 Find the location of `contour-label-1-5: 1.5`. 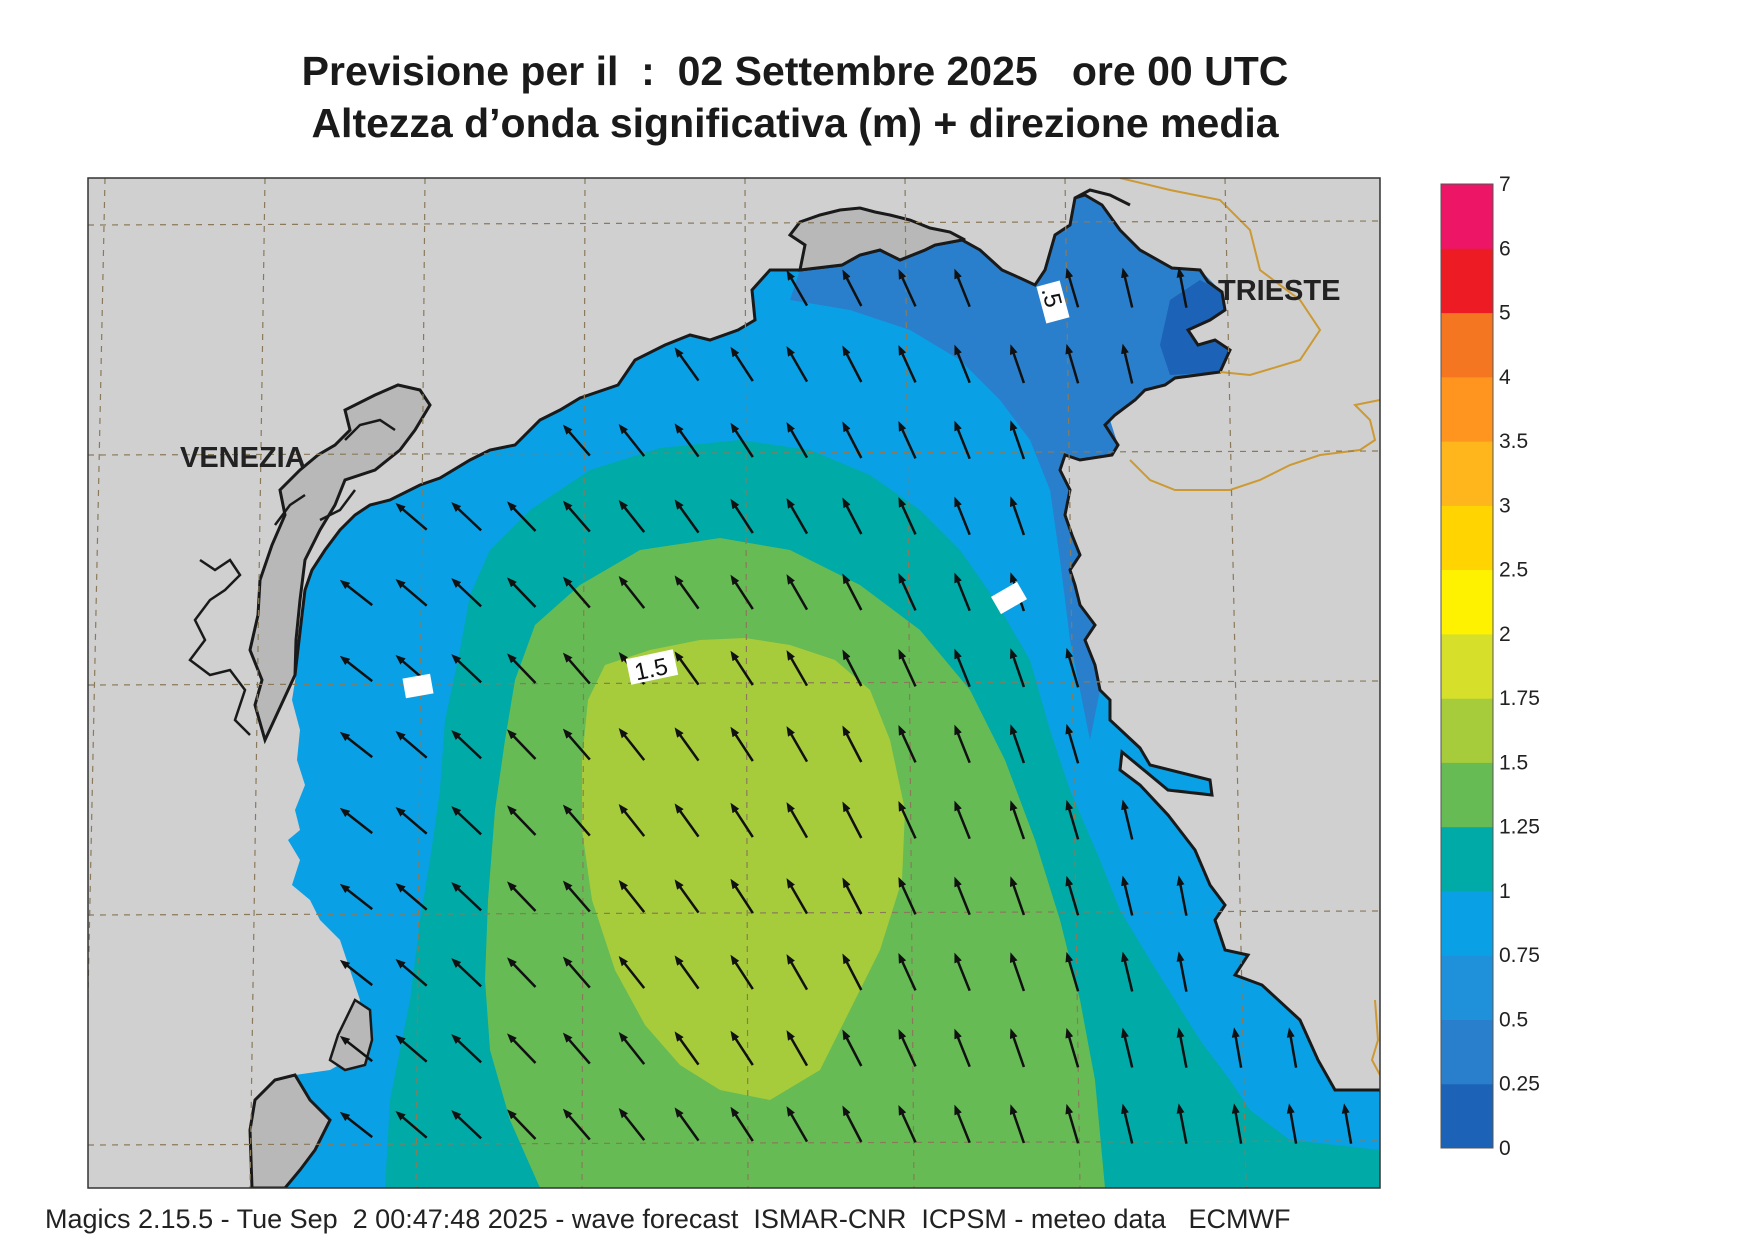

contour-label-1-5: 1.5 is located at coordinates (652, 667).